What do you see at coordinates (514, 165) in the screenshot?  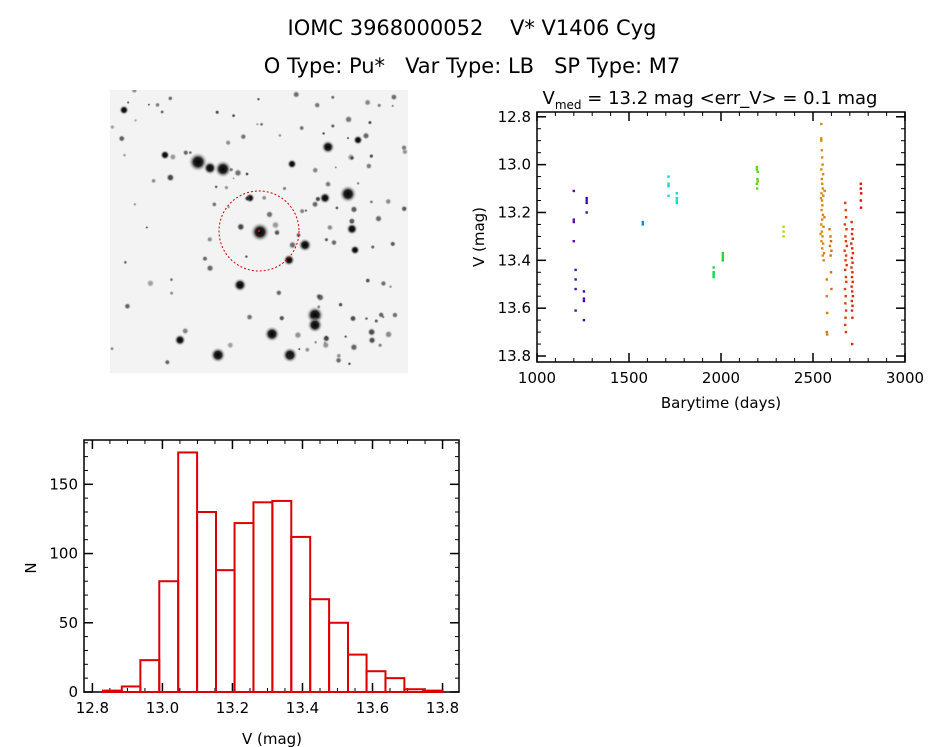 I see `lc-ytick-label: 13.0` at bounding box center [514, 165].